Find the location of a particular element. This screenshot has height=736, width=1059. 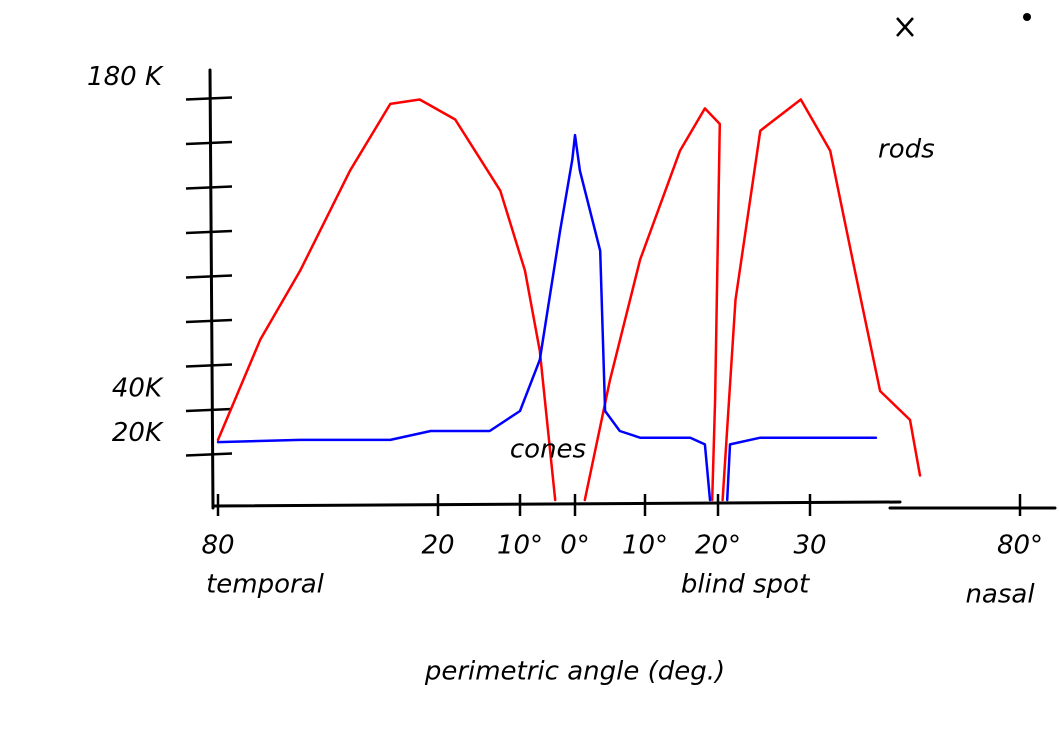

y-tick-label: 180 K is located at coordinates (125, 77).